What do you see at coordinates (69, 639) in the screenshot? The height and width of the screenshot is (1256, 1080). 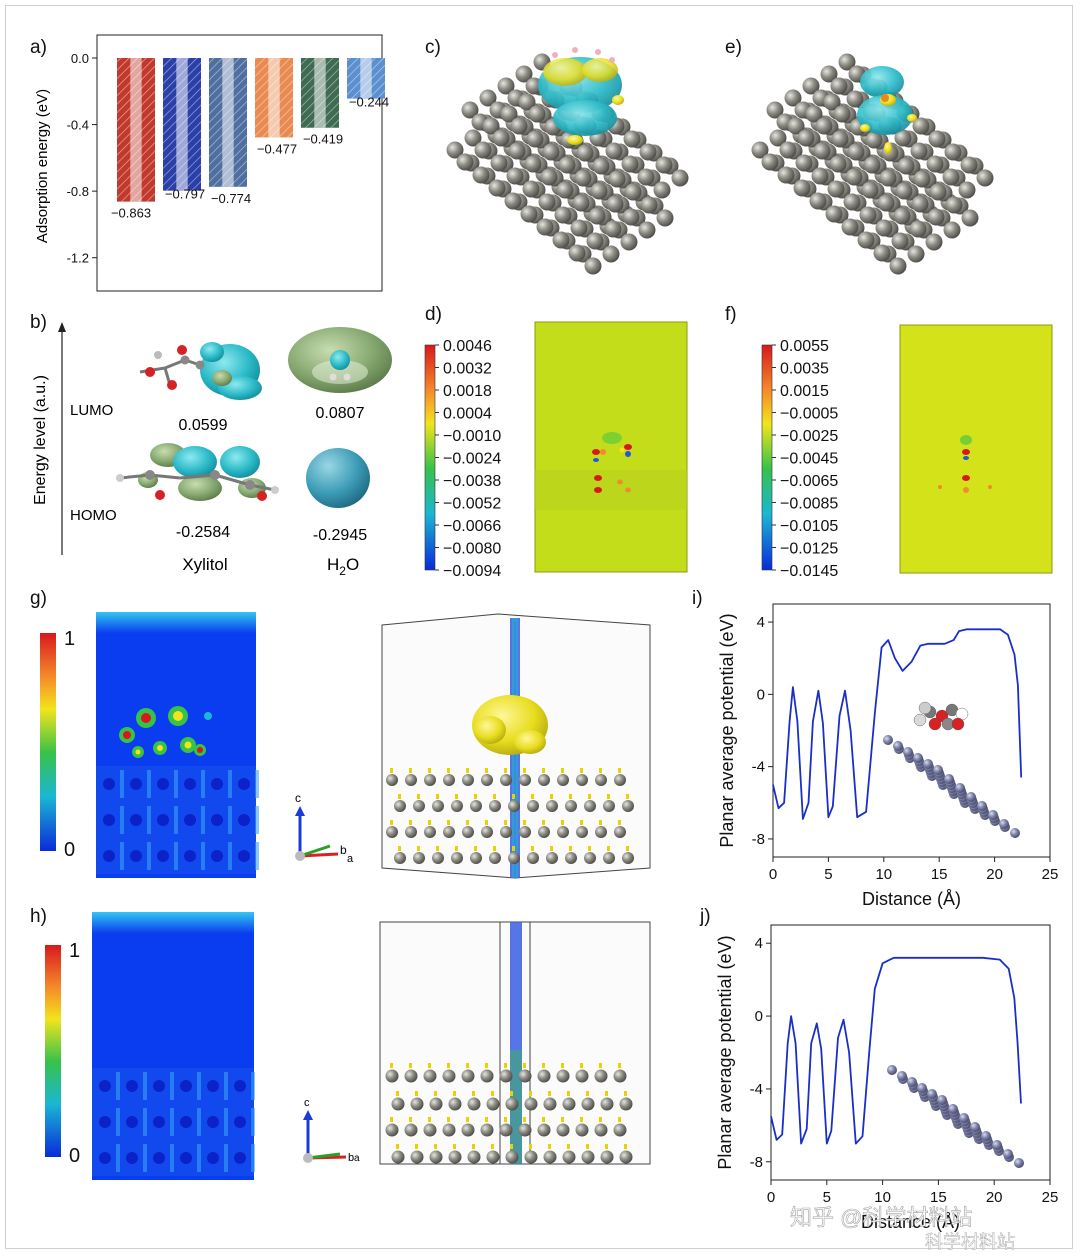 I see `elf-colorbar-max: 1` at bounding box center [69, 639].